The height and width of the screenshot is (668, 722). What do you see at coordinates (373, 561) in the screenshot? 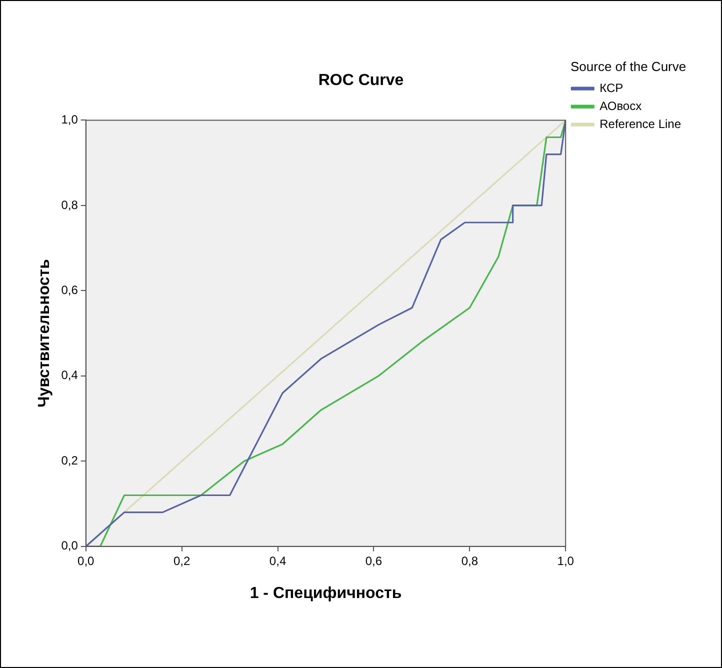
I see `x-tick-label: 0,6` at bounding box center [373, 561].